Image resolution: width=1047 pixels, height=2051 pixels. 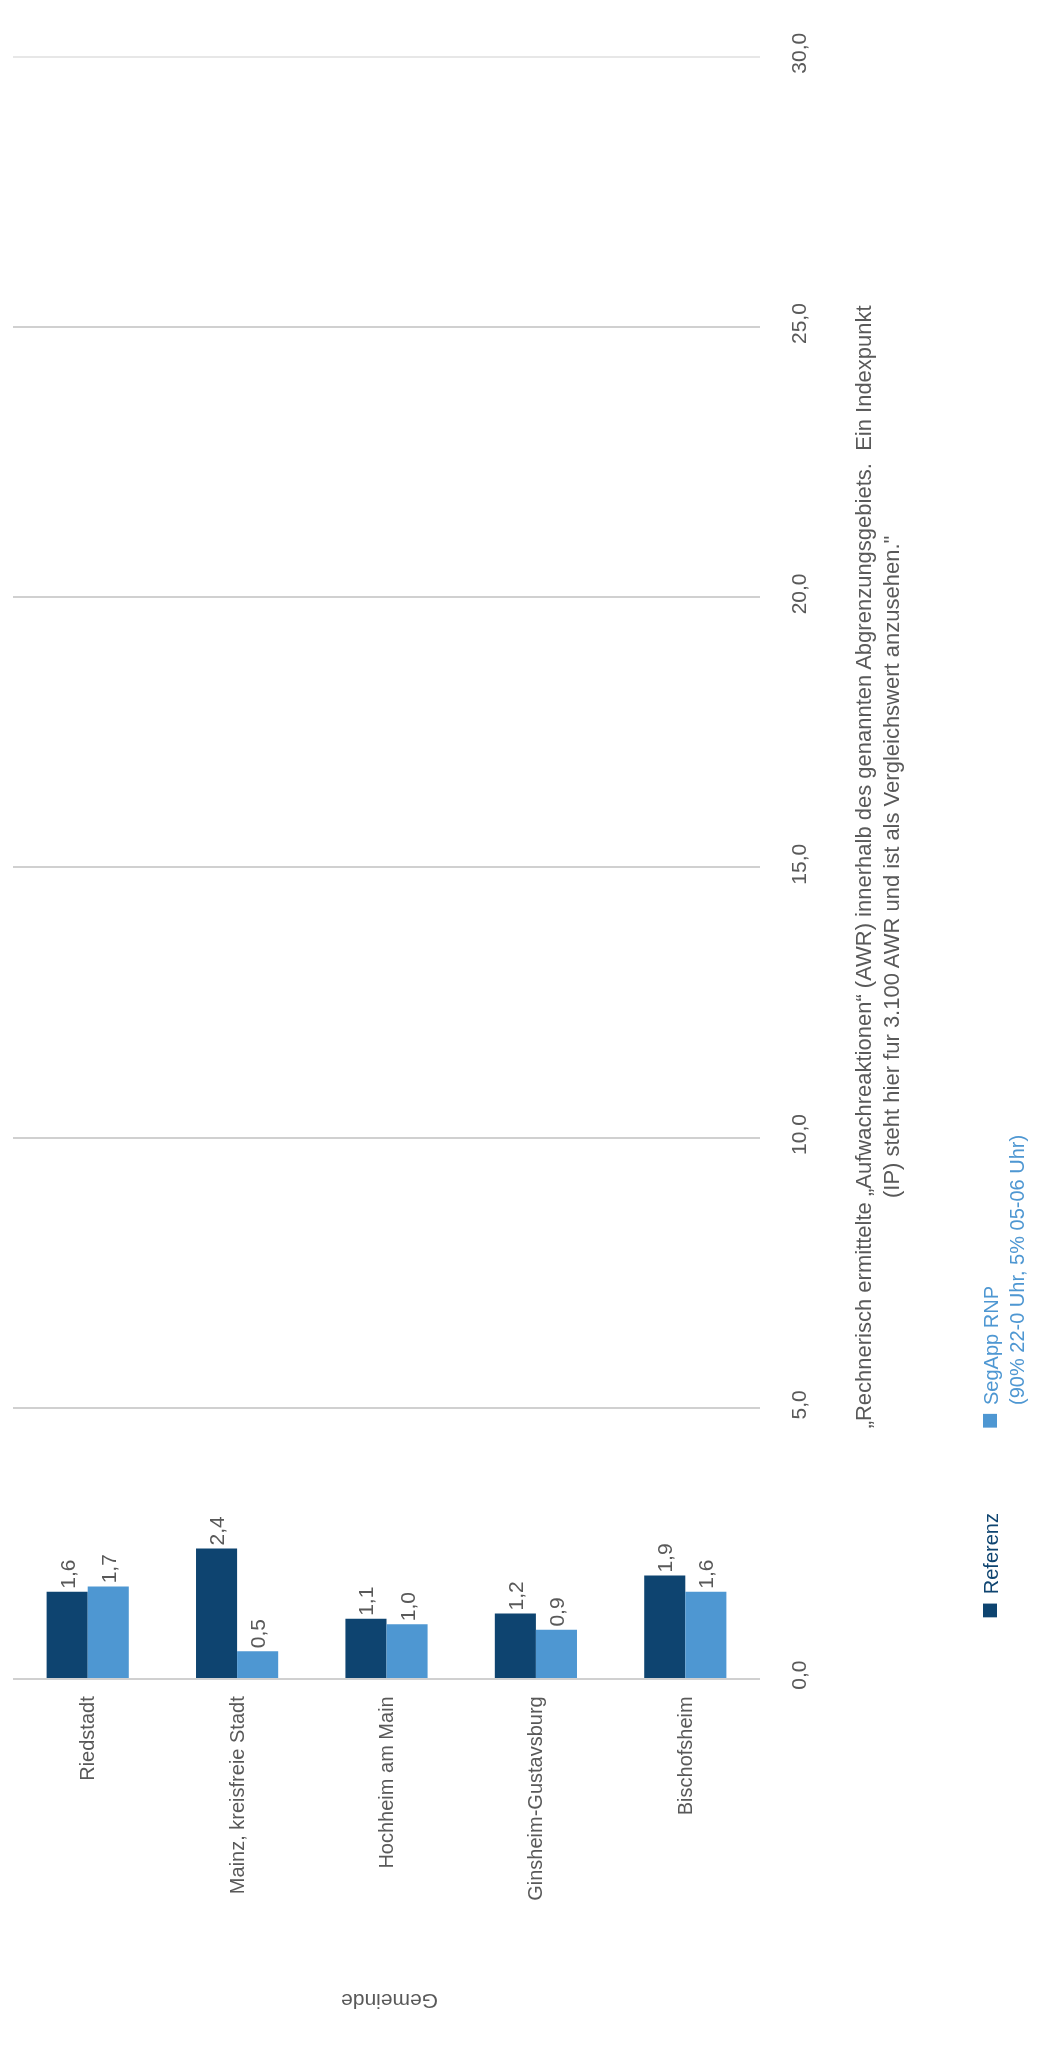 I want to click on text: Referenz, so click(x=990, y=1554).